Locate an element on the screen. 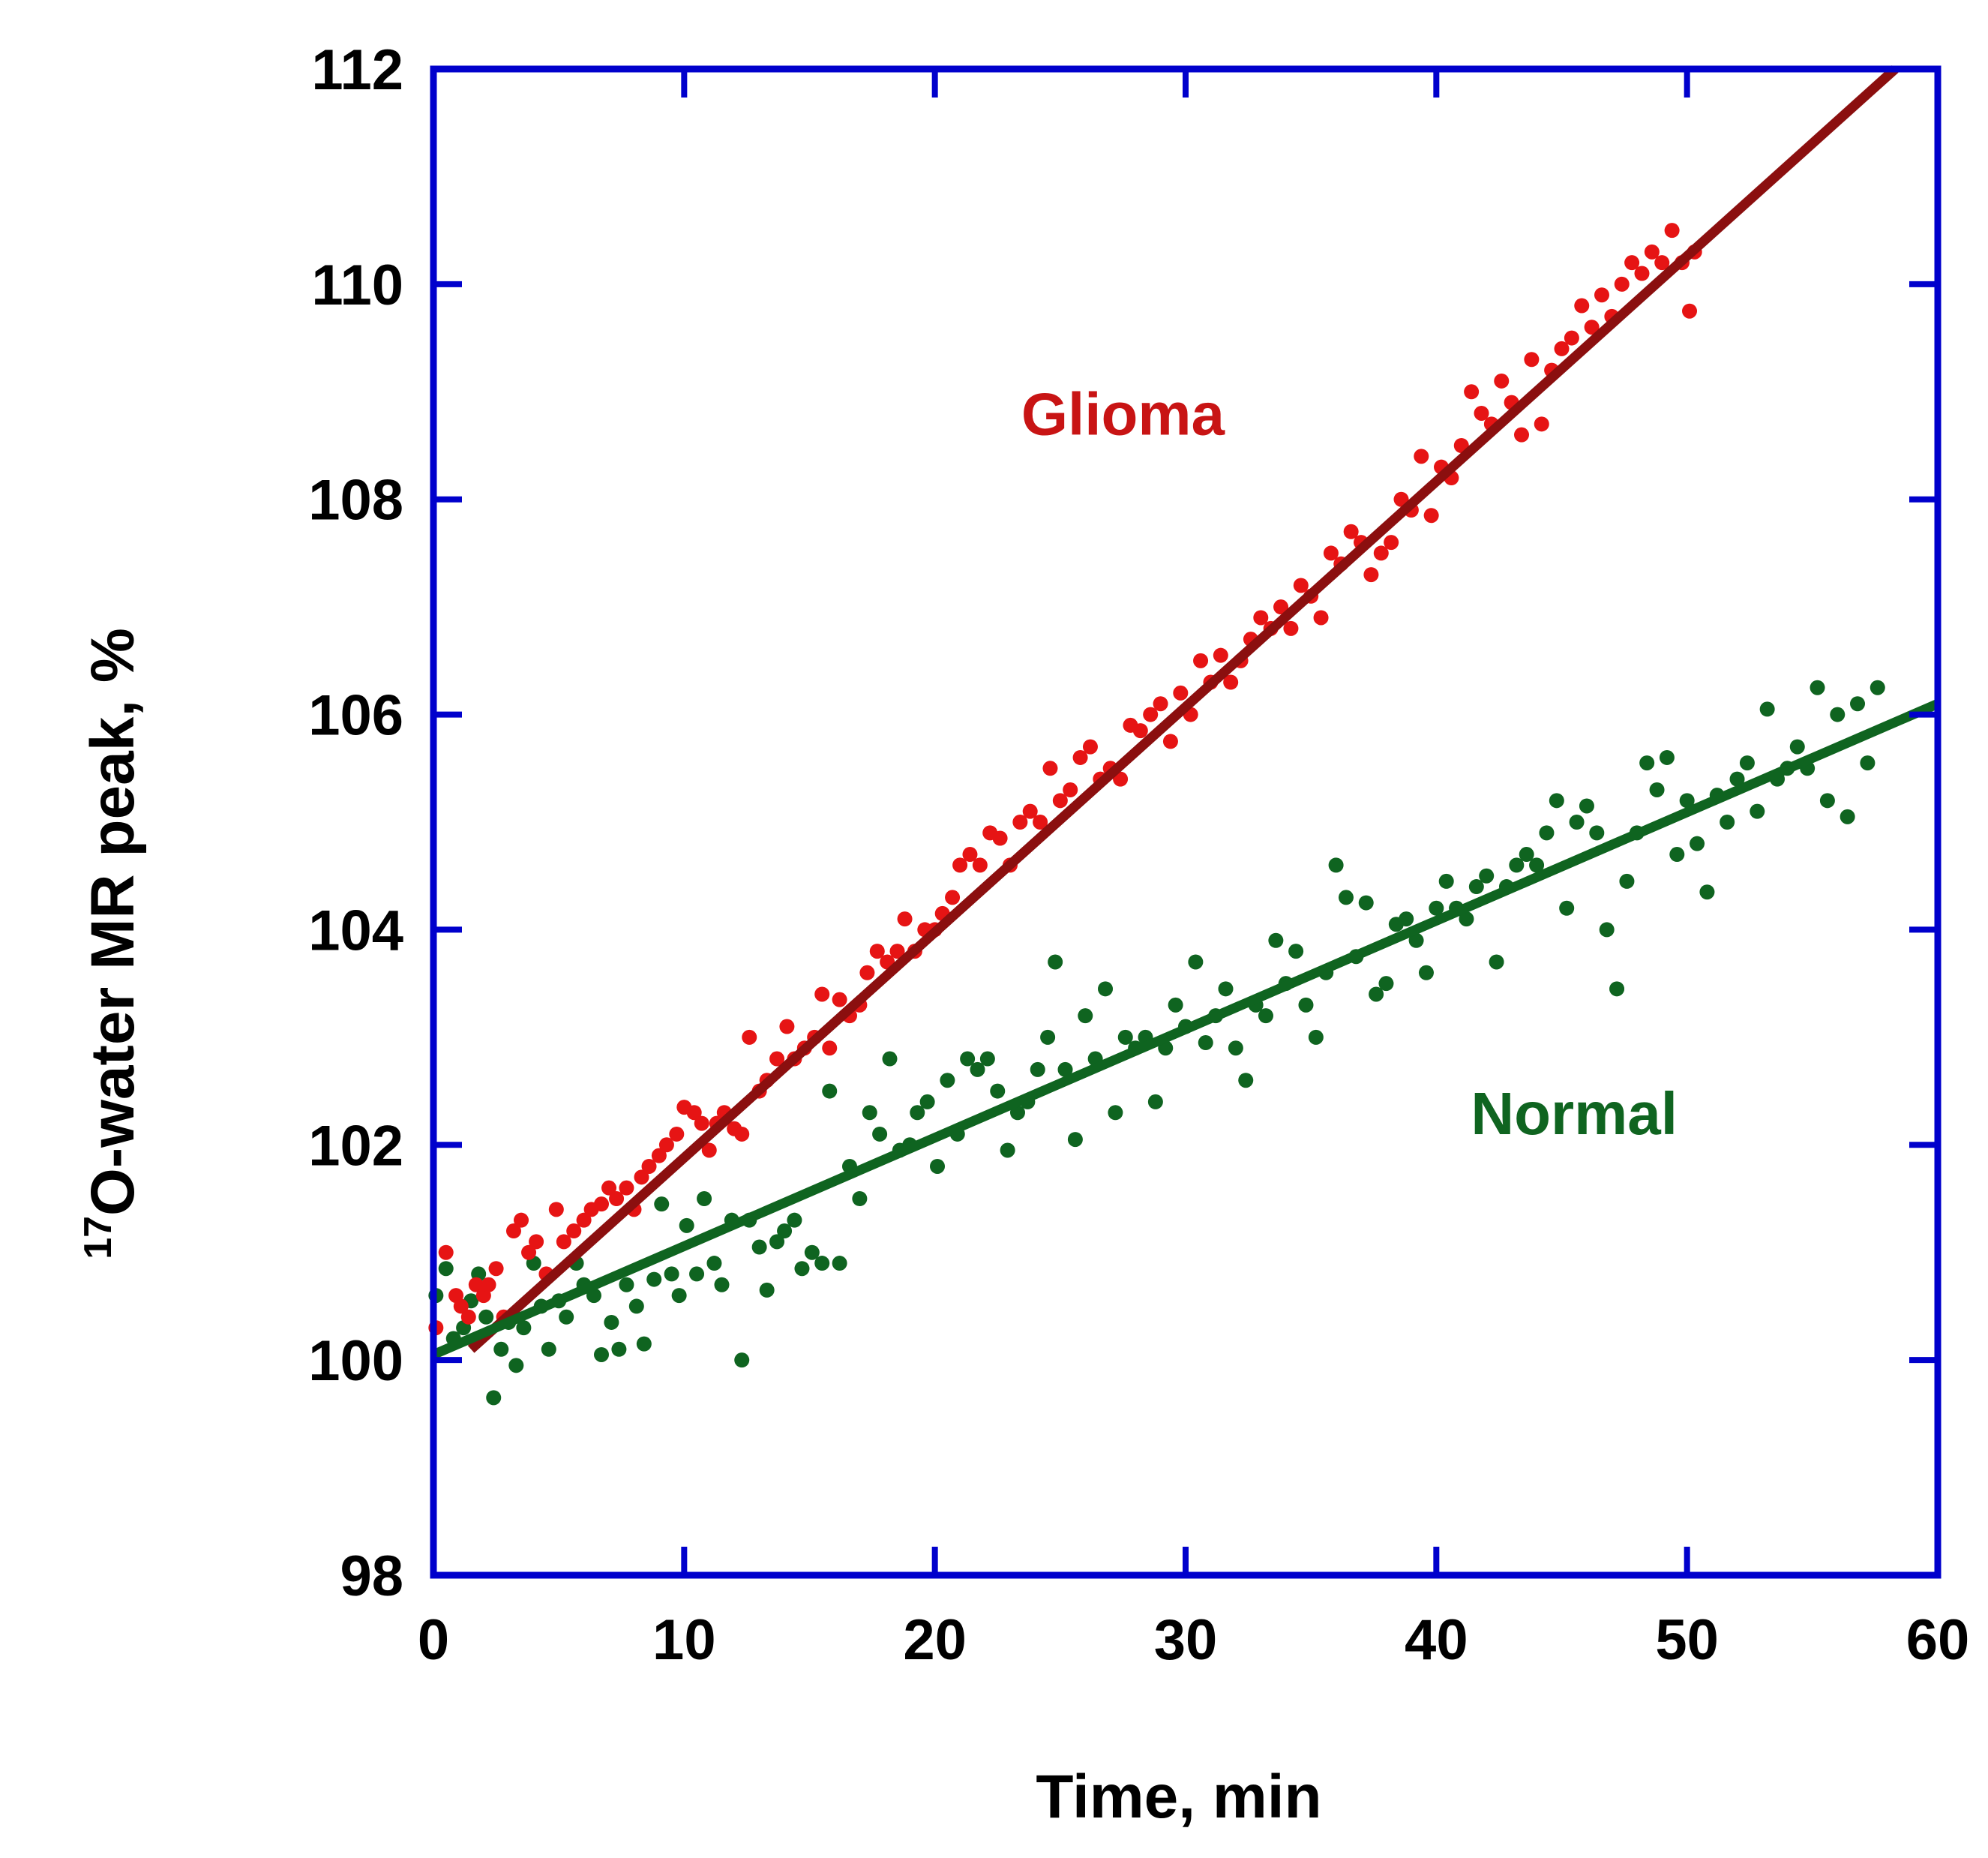 The width and height of the screenshot is (1988, 1858). series-label-glioma: Glioma is located at coordinates (1123, 414).